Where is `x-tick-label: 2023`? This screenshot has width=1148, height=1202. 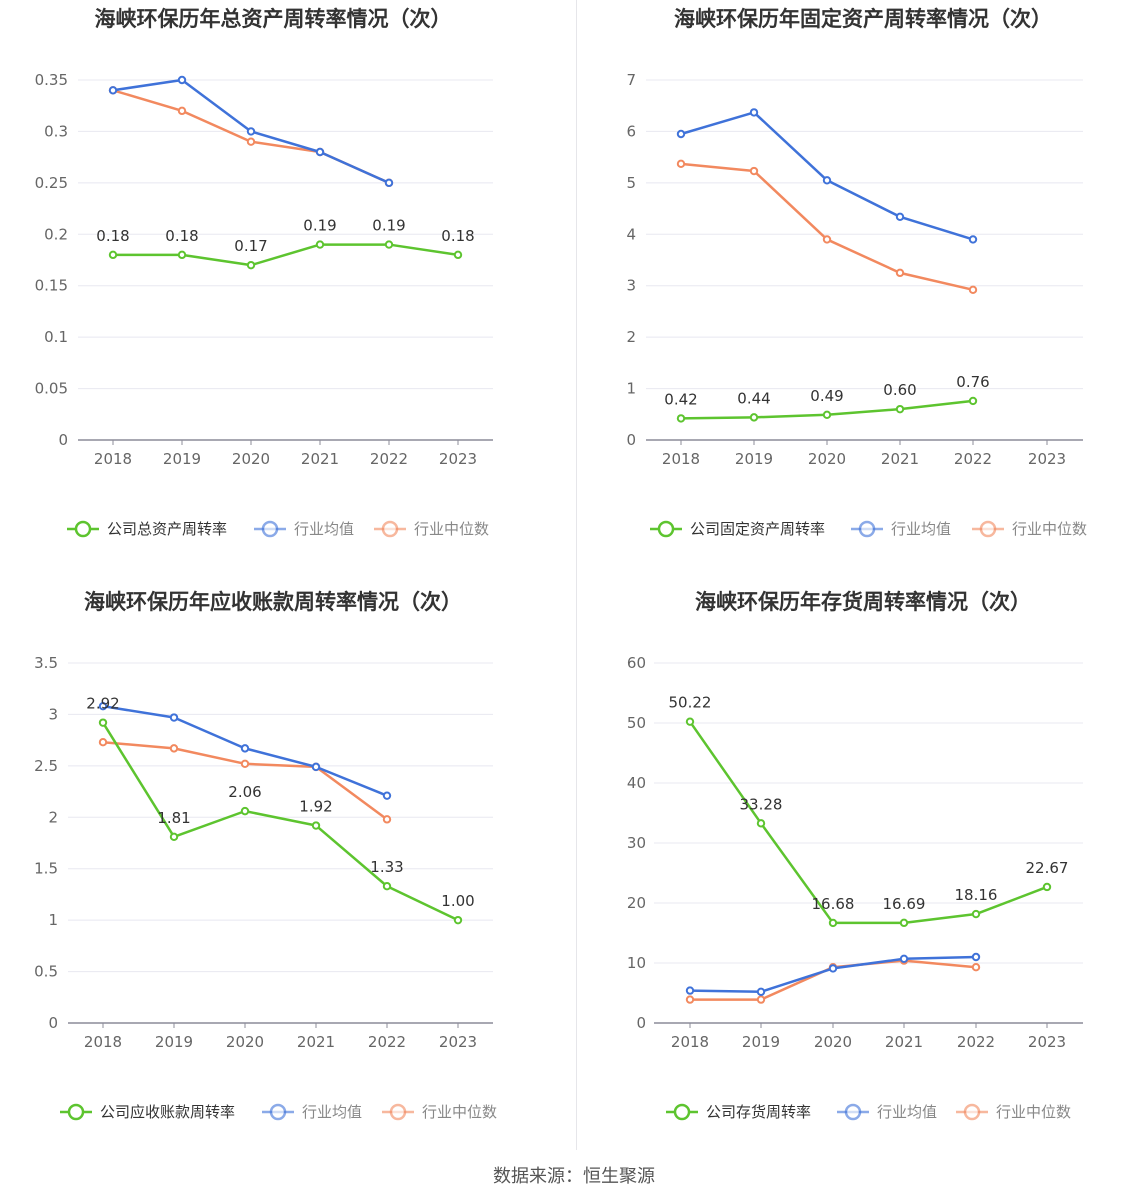 x-tick-label: 2023 is located at coordinates (458, 459).